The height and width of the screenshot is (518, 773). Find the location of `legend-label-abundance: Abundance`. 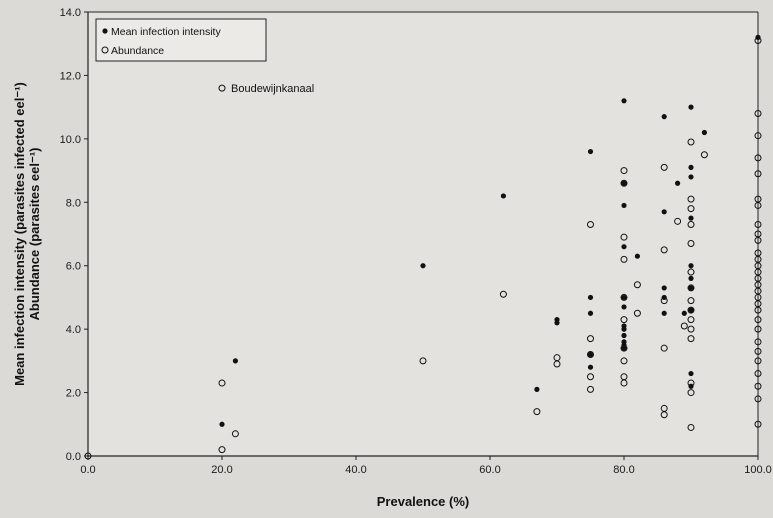

legend-label-abundance: Abundance is located at coordinates (137, 51).